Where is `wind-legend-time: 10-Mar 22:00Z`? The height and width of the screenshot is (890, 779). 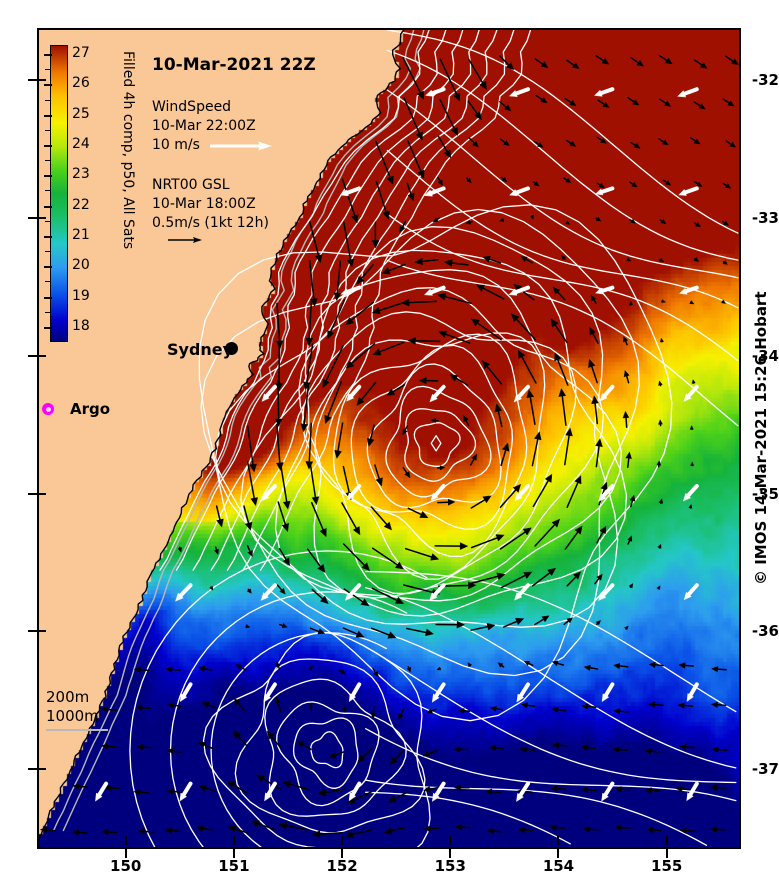 wind-legend-time: 10-Mar 22:00Z is located at coordinates (204, 126).